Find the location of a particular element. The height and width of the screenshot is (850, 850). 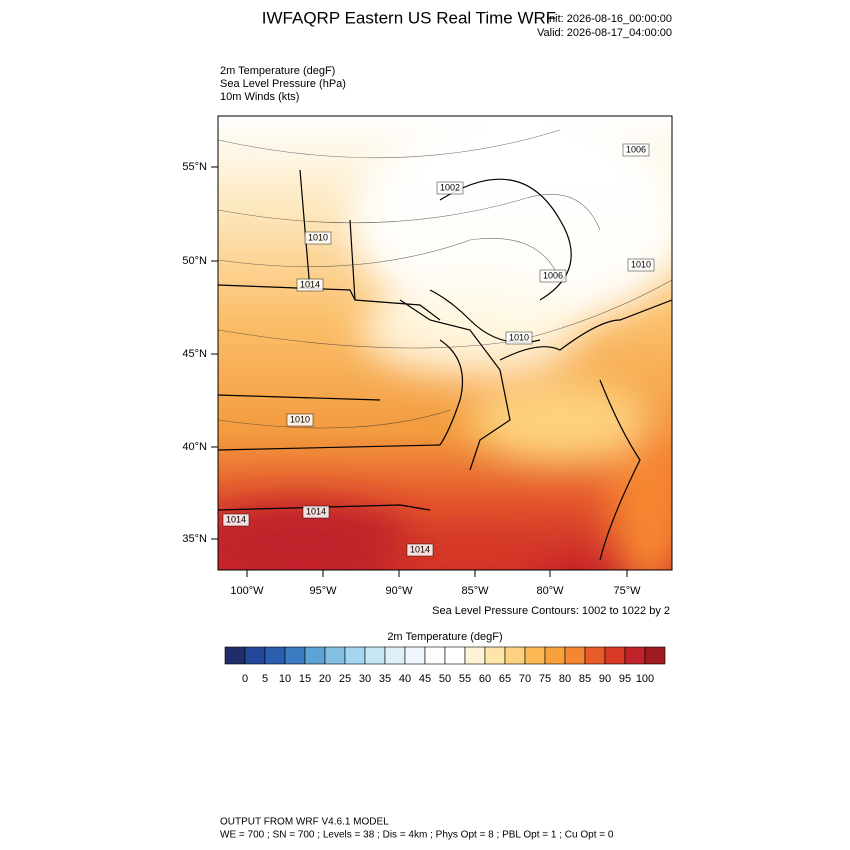

colorbar-label: 5 is located at coordinates (265, 679).